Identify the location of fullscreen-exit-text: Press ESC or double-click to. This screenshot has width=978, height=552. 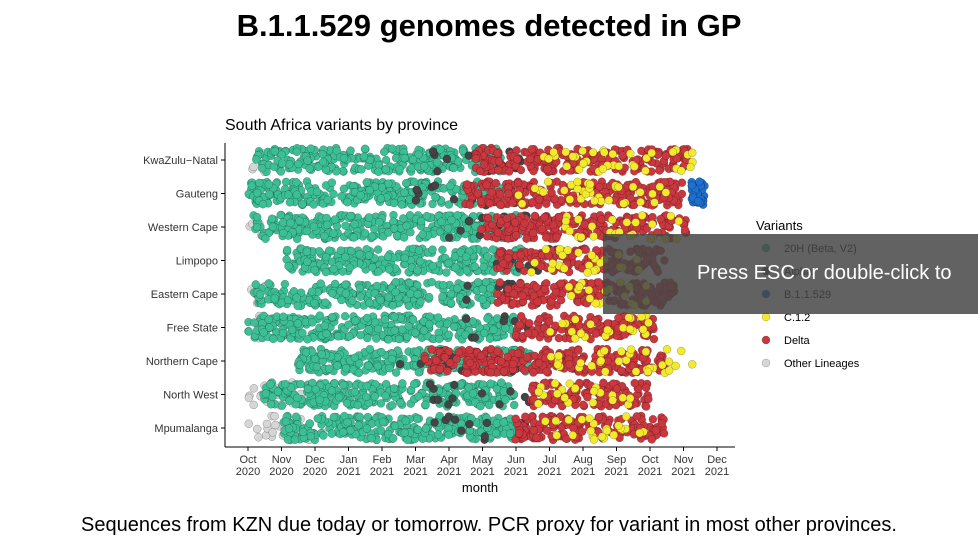
(824, 273).